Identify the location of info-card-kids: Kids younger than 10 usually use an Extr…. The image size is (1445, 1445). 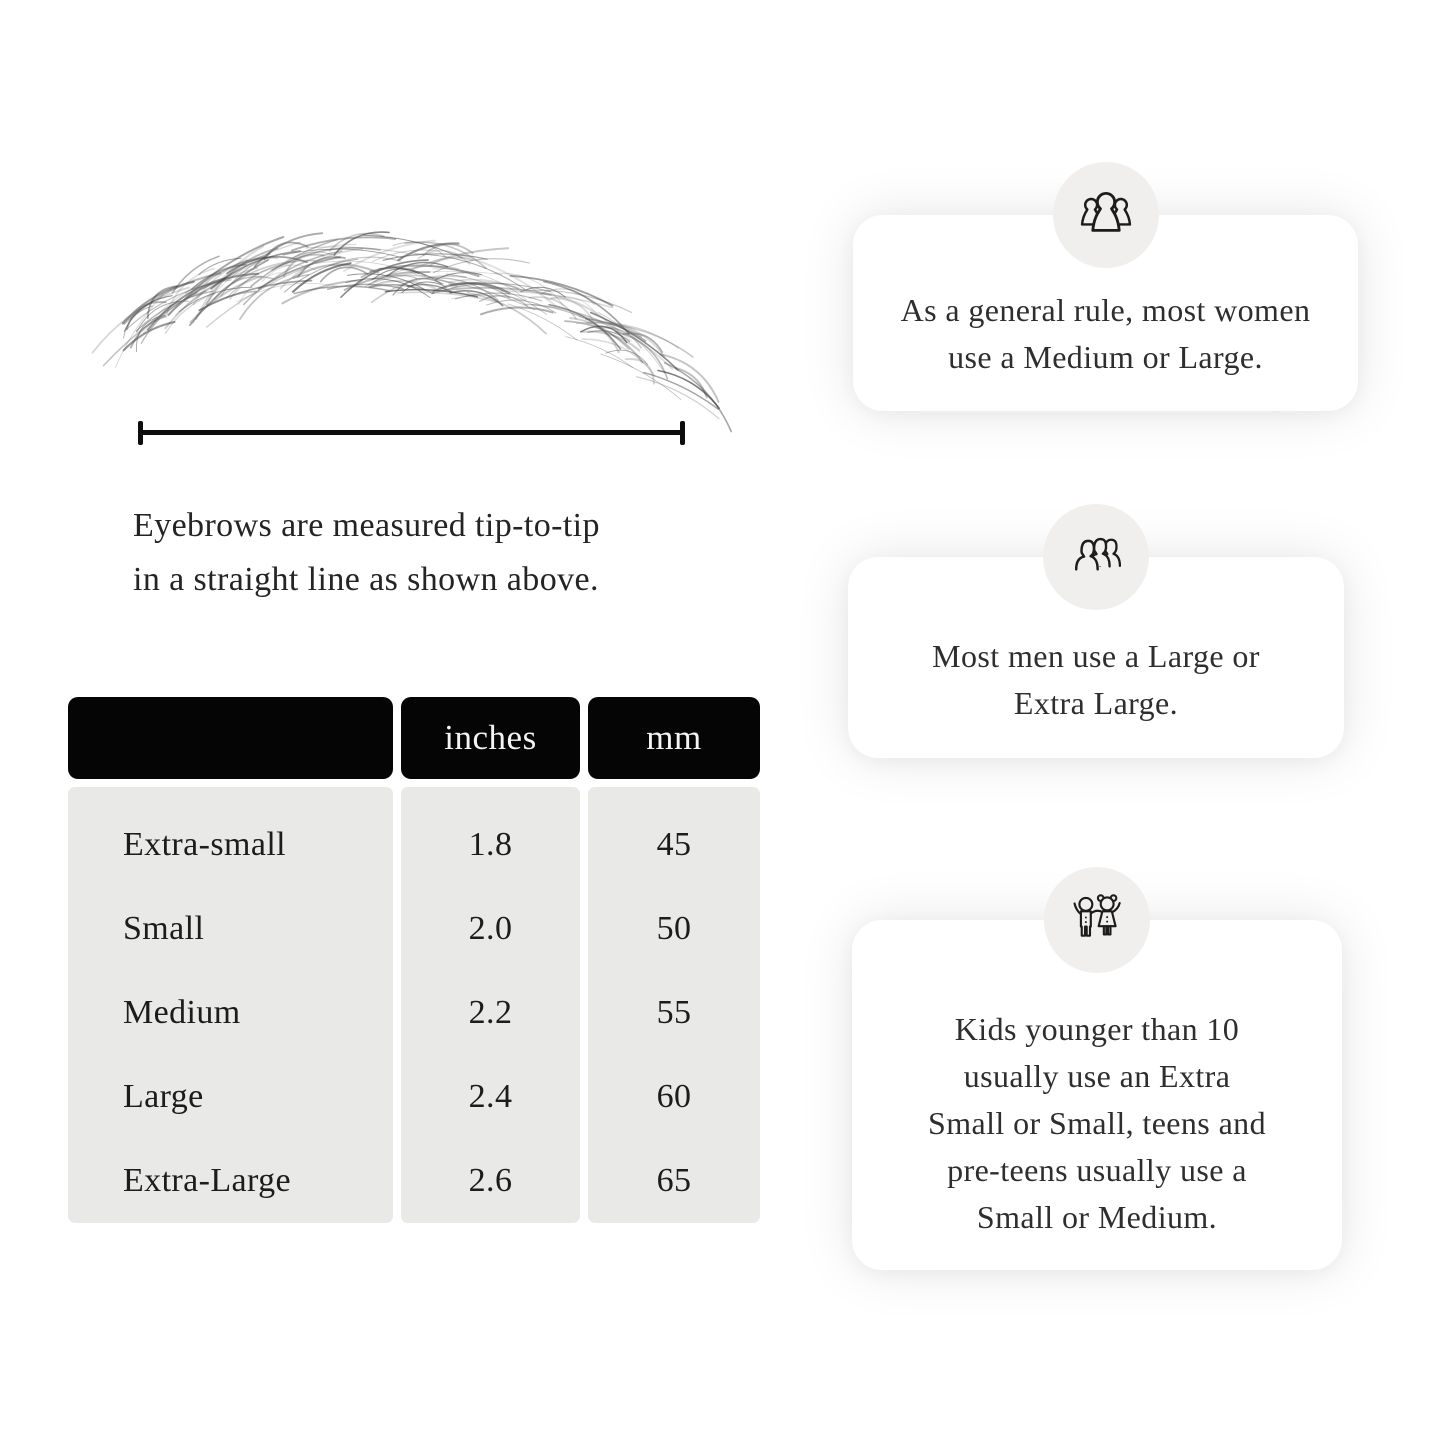
(1097, 1068).